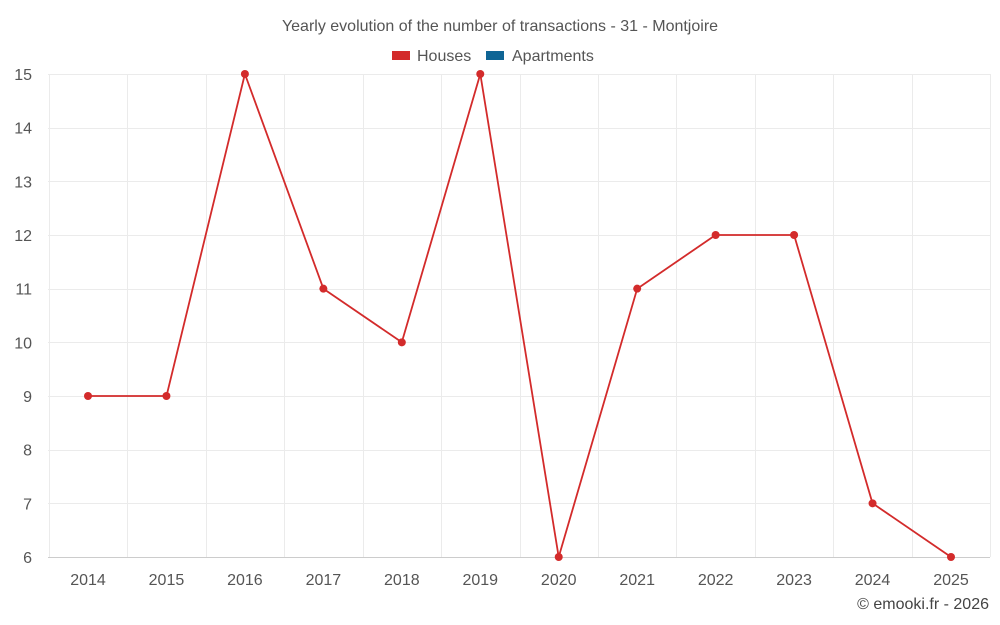  Describe the element at coordinates (716, 580) in the screenshot. I see `x-tick-label: 2022` at that location.